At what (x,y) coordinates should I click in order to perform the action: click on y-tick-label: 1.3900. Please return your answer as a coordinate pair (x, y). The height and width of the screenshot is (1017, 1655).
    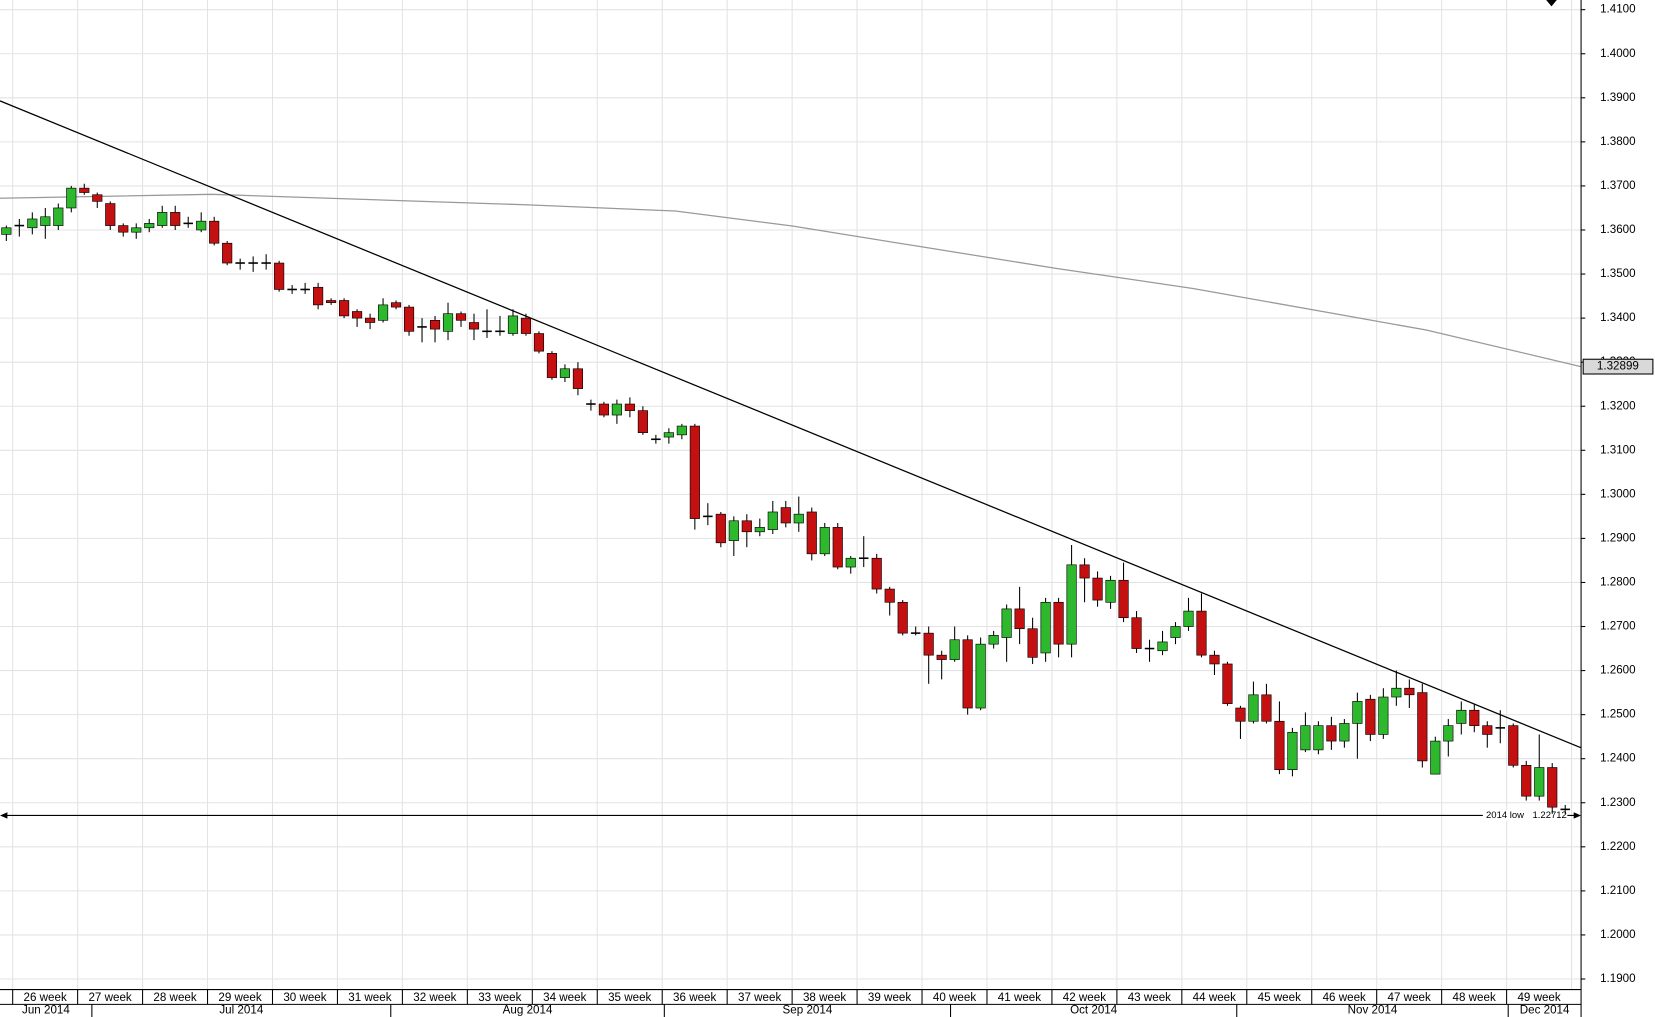
    Looking at the image, I should click on (1618, 97).